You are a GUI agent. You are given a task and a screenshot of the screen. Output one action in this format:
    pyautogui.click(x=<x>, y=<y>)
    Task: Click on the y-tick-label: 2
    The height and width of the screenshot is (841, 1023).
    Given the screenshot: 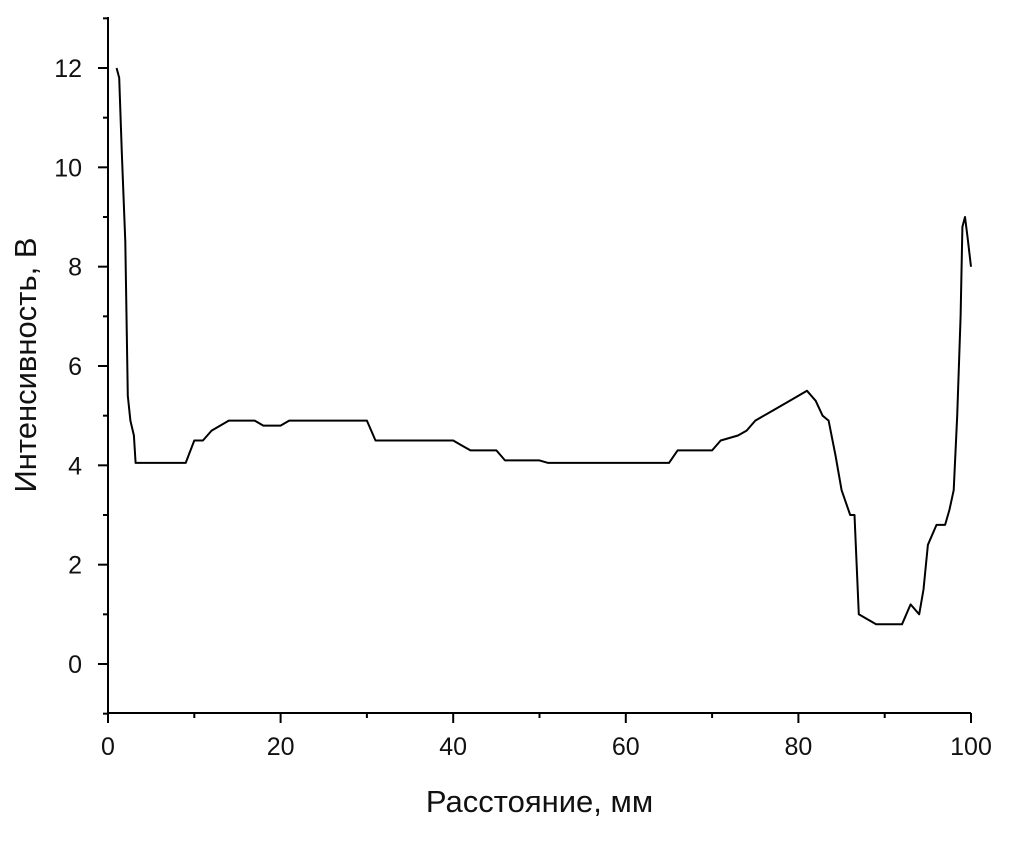 What is the action you would take?
    pyautogui.click(x=75, y=566)
    